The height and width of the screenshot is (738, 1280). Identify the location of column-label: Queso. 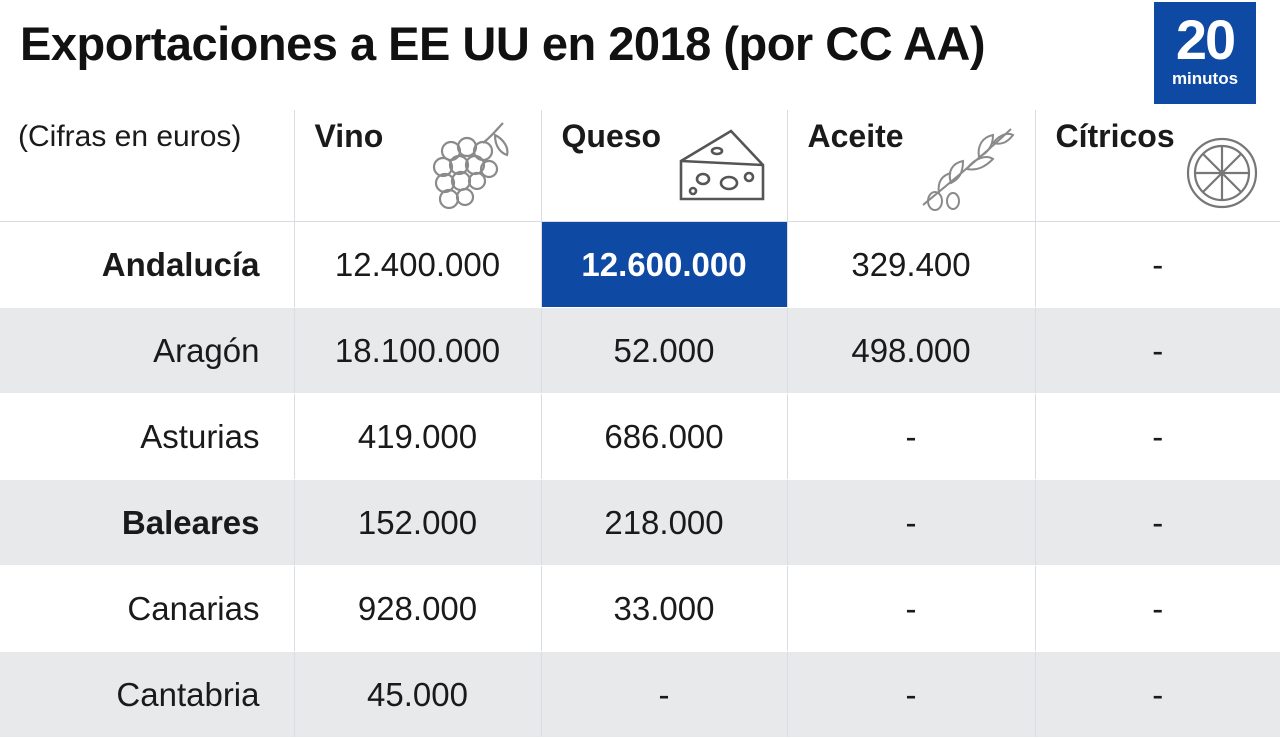
(611, 136).